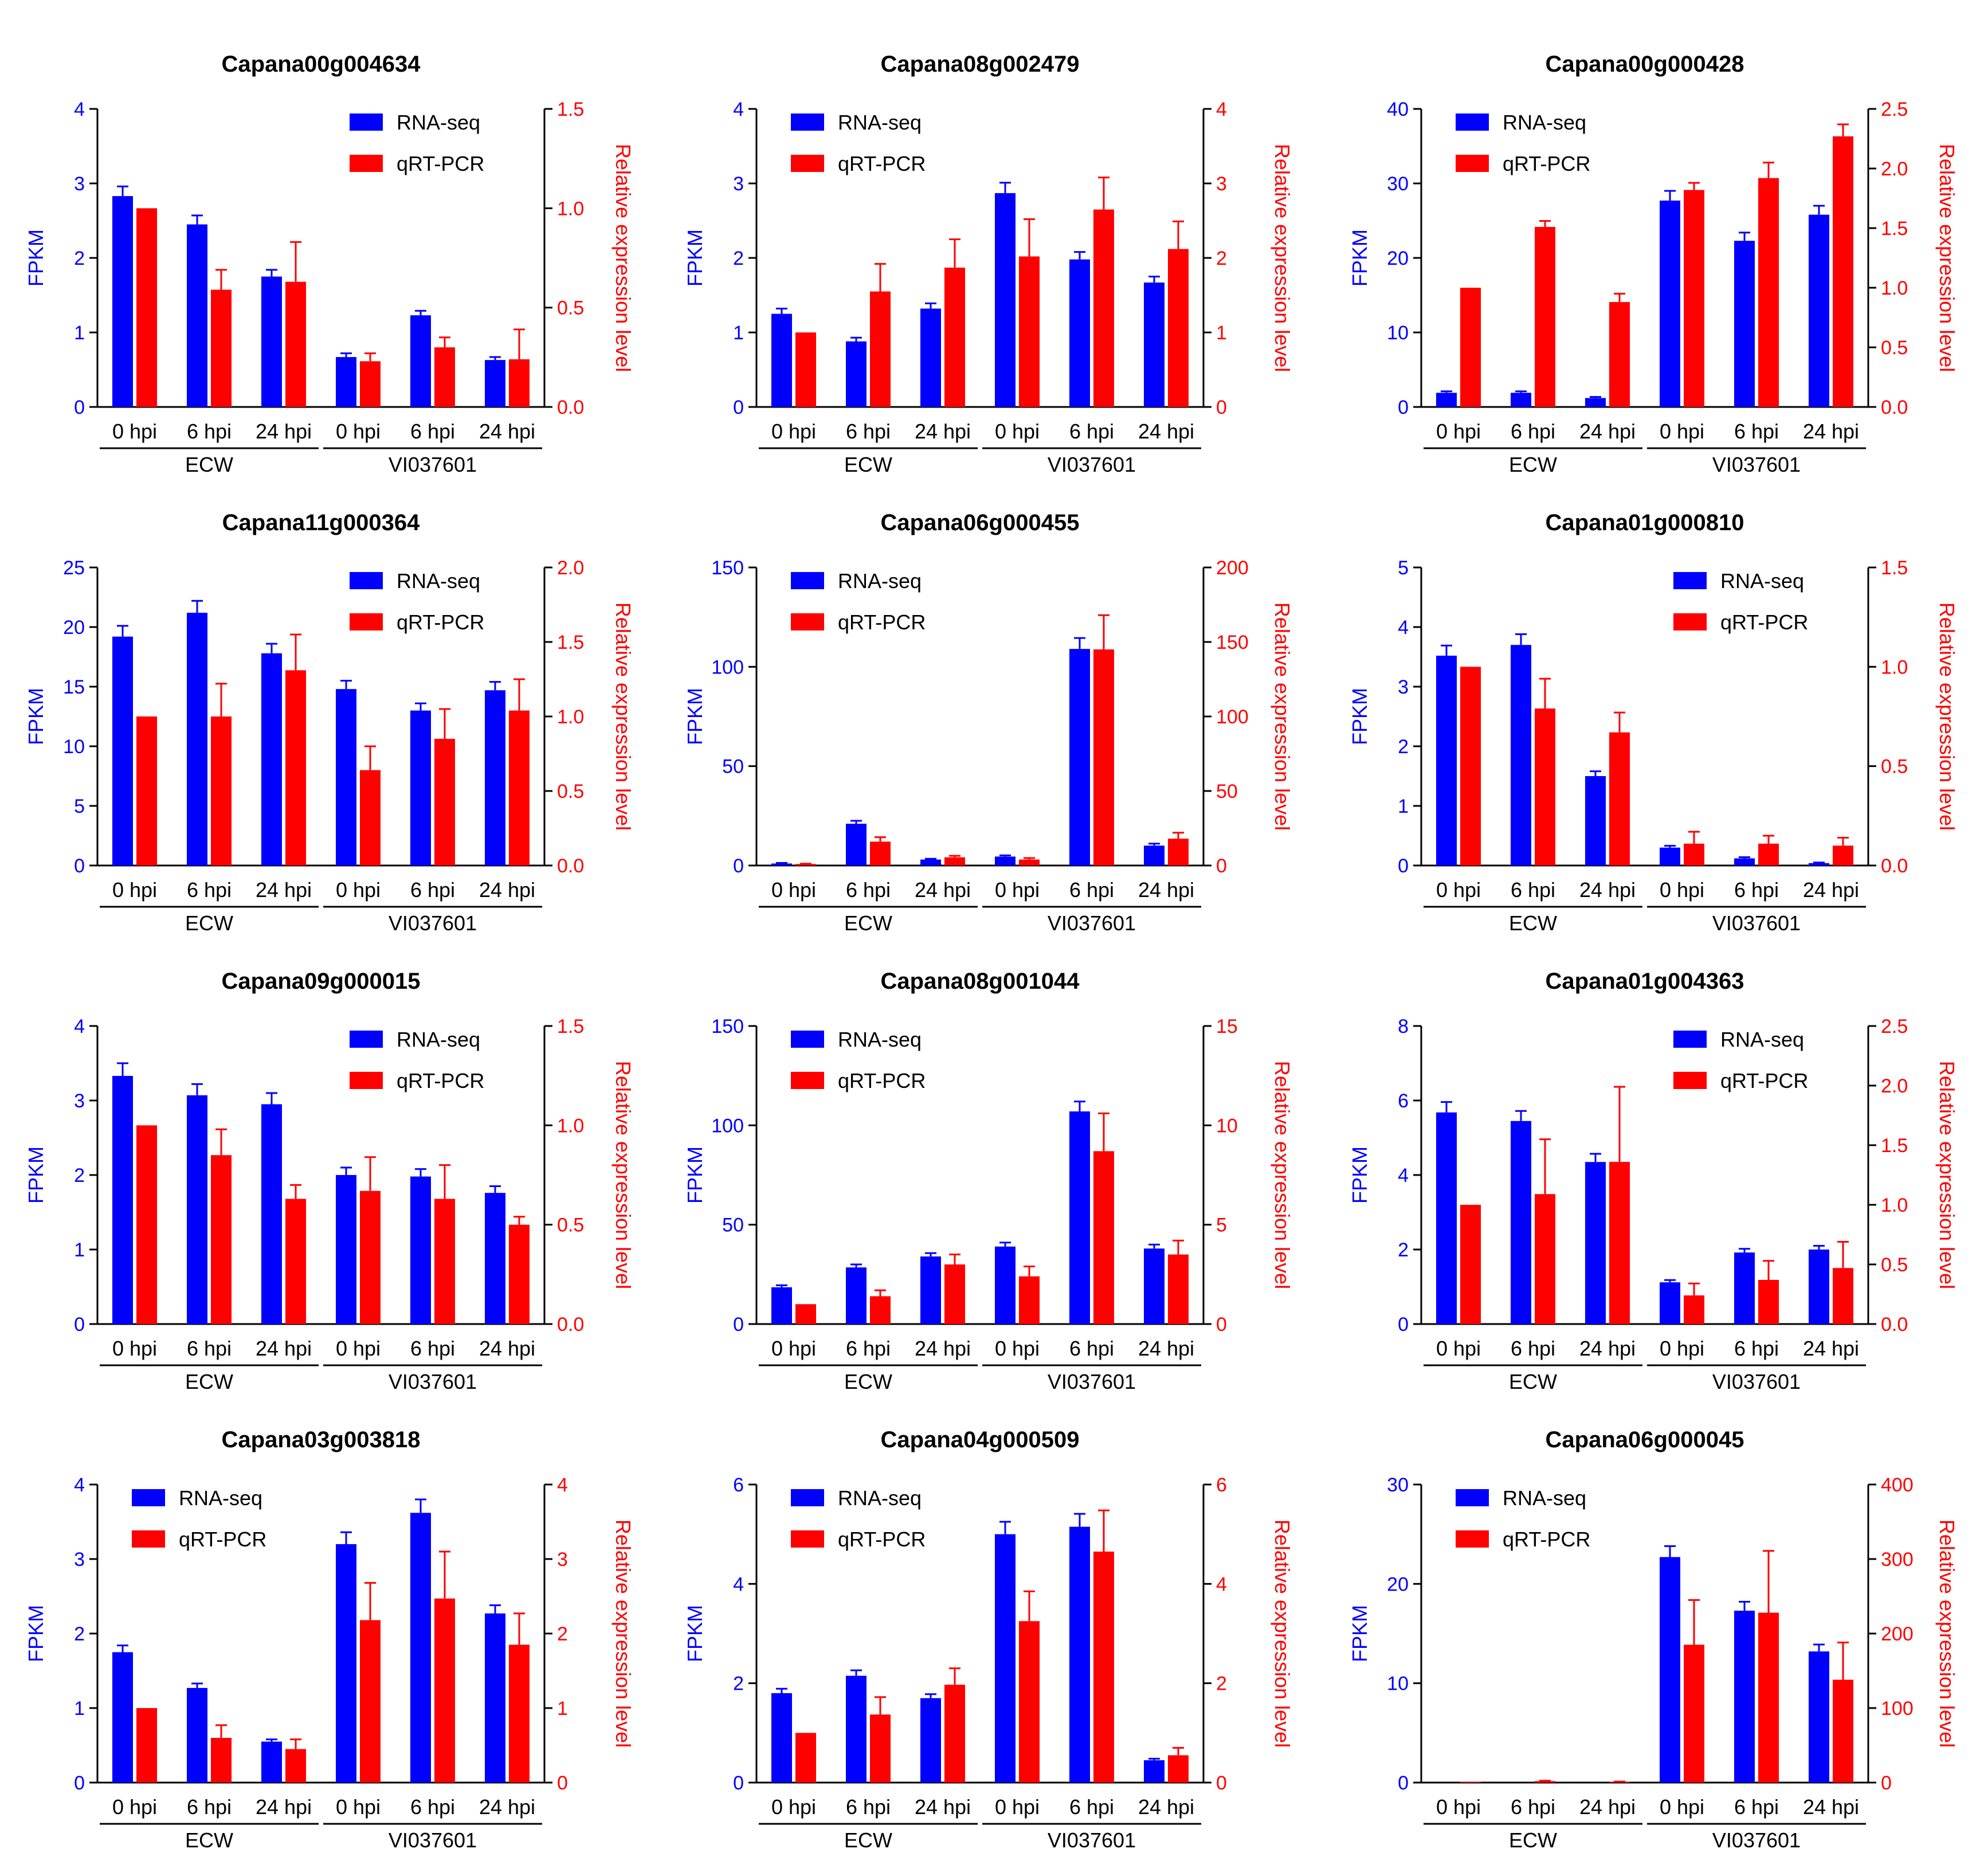  Describe the element at coordinates (571, 643) in the screenshot. I see `right-tick-label: 1.5` at that location.